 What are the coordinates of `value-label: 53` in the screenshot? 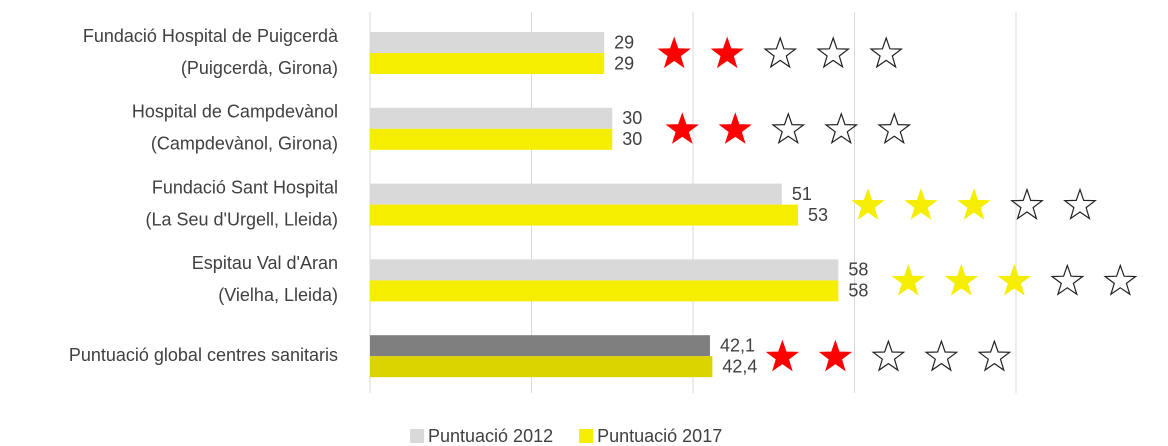 It's located at (818, 215).